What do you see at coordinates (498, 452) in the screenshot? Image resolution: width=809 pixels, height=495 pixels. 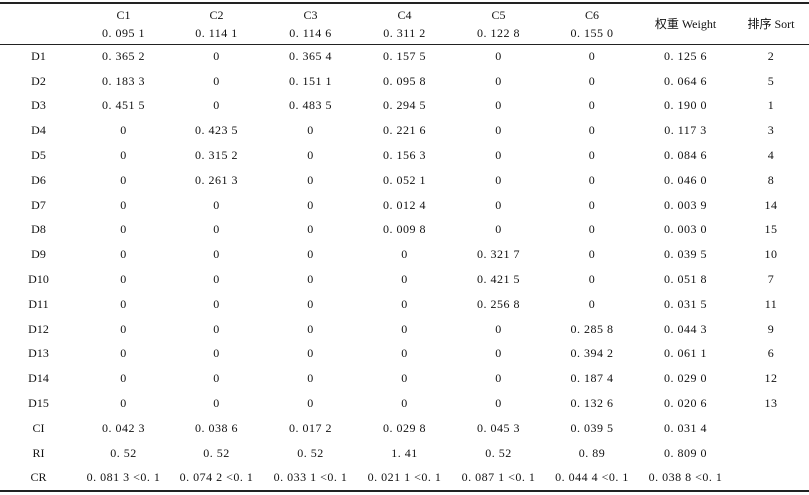 I see `table-cell-c5: 0. 52` at bounding box center [498, 452].